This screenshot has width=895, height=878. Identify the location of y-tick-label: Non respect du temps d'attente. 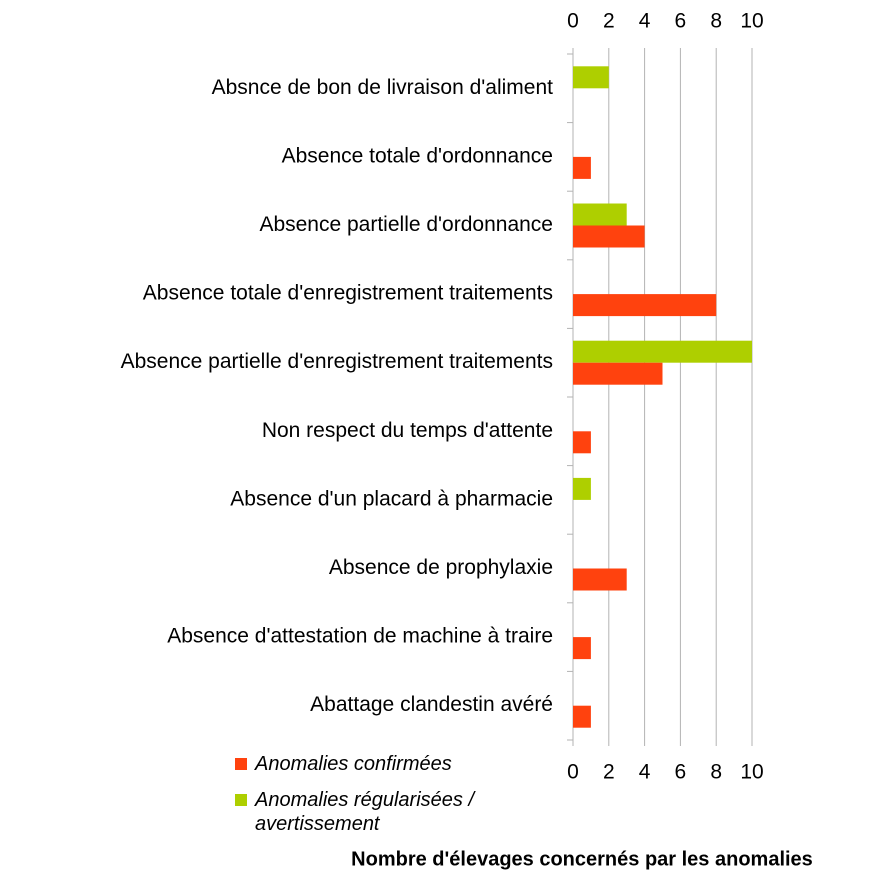
(407, 430).